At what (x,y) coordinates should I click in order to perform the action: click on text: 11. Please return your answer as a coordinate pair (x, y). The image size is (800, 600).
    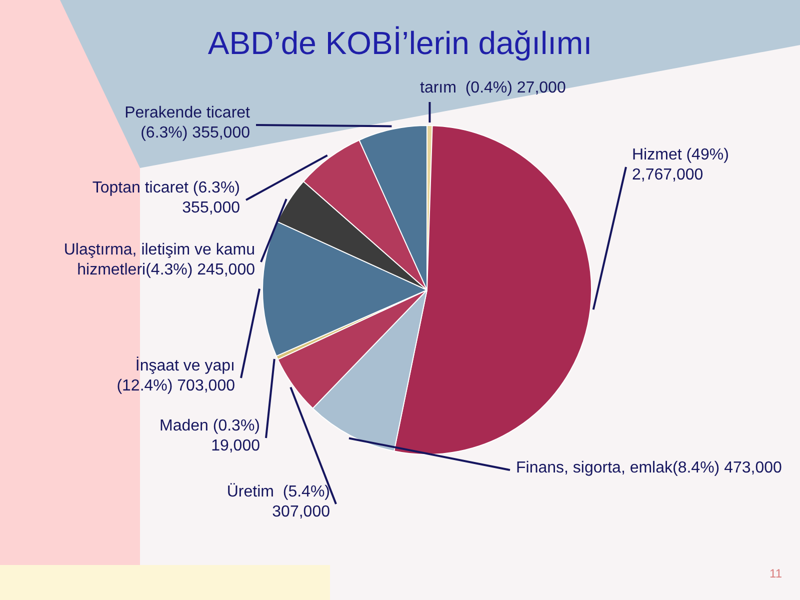
    Looking at the image, I should click on (776, 573).